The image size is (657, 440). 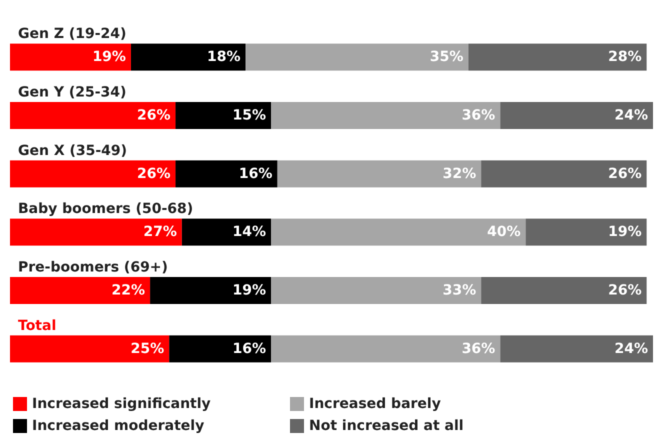 I want to click on data-label: 18%, so click(x=224, y=57).